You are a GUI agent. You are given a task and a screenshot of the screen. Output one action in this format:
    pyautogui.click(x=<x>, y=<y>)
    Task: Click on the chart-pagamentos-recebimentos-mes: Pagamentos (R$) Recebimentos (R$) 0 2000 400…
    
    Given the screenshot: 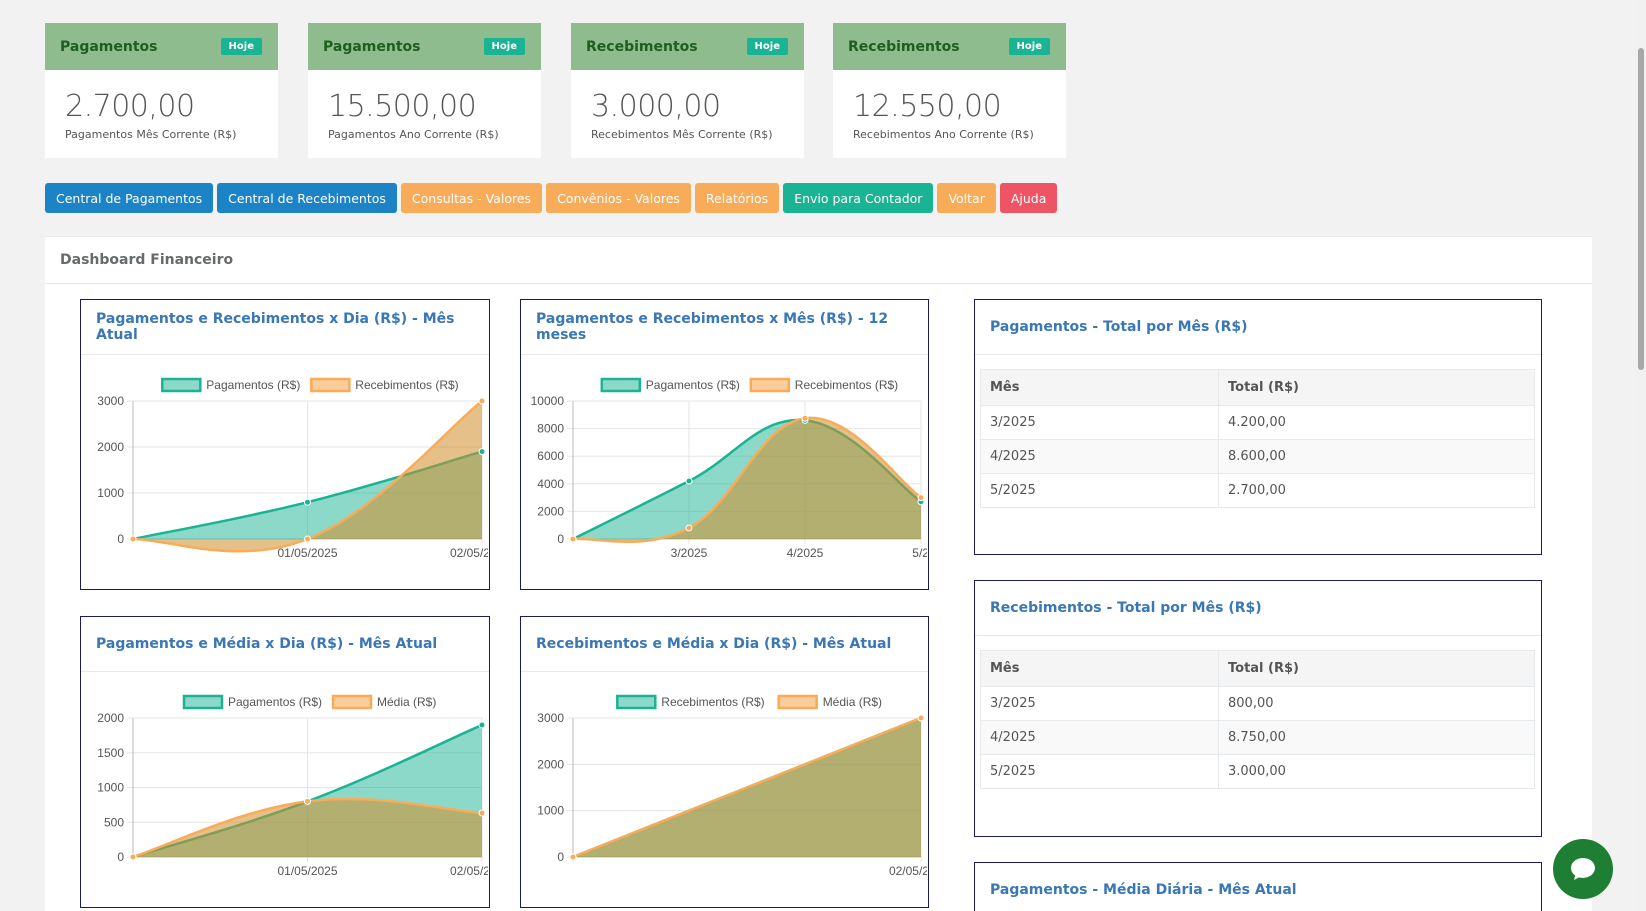 What is the action you would take?
    pyautogui.click(x=729, y=468)
    